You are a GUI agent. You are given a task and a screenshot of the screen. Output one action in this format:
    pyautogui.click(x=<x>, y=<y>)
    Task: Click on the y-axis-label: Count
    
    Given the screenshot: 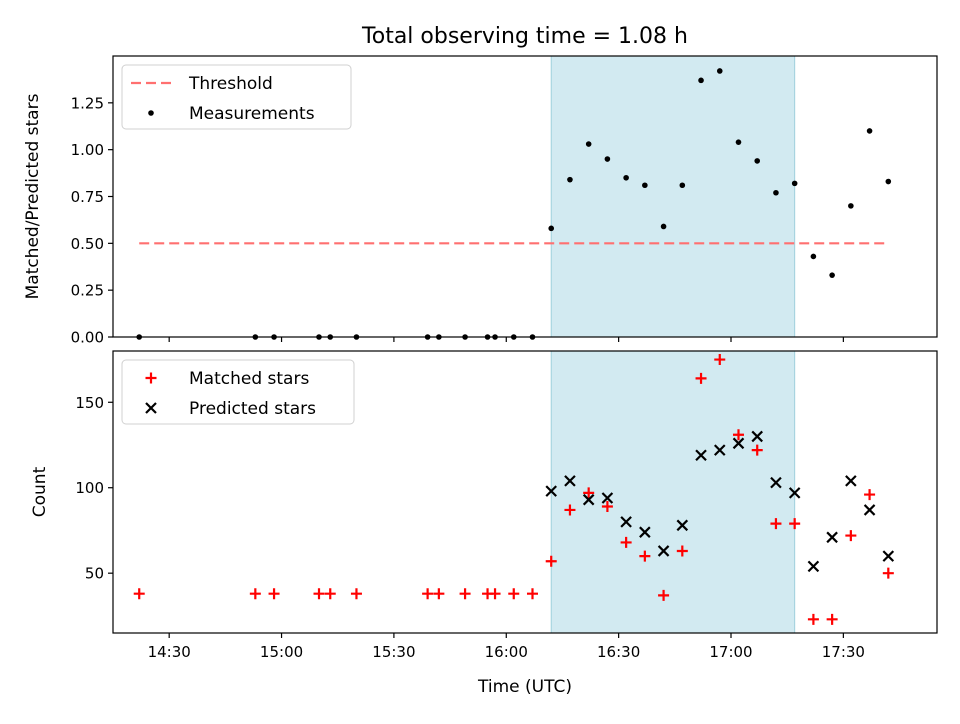 What is the action you would take?
    pyautogui.click(x=40, y=491)
    